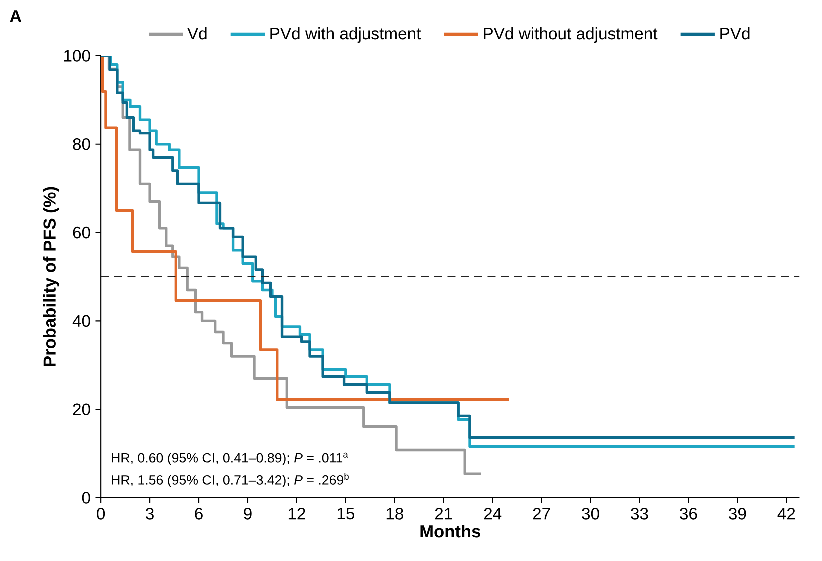 This screenshot has width=822, height=561. I want to click on y-tick-label: 80, so click(81, 144).